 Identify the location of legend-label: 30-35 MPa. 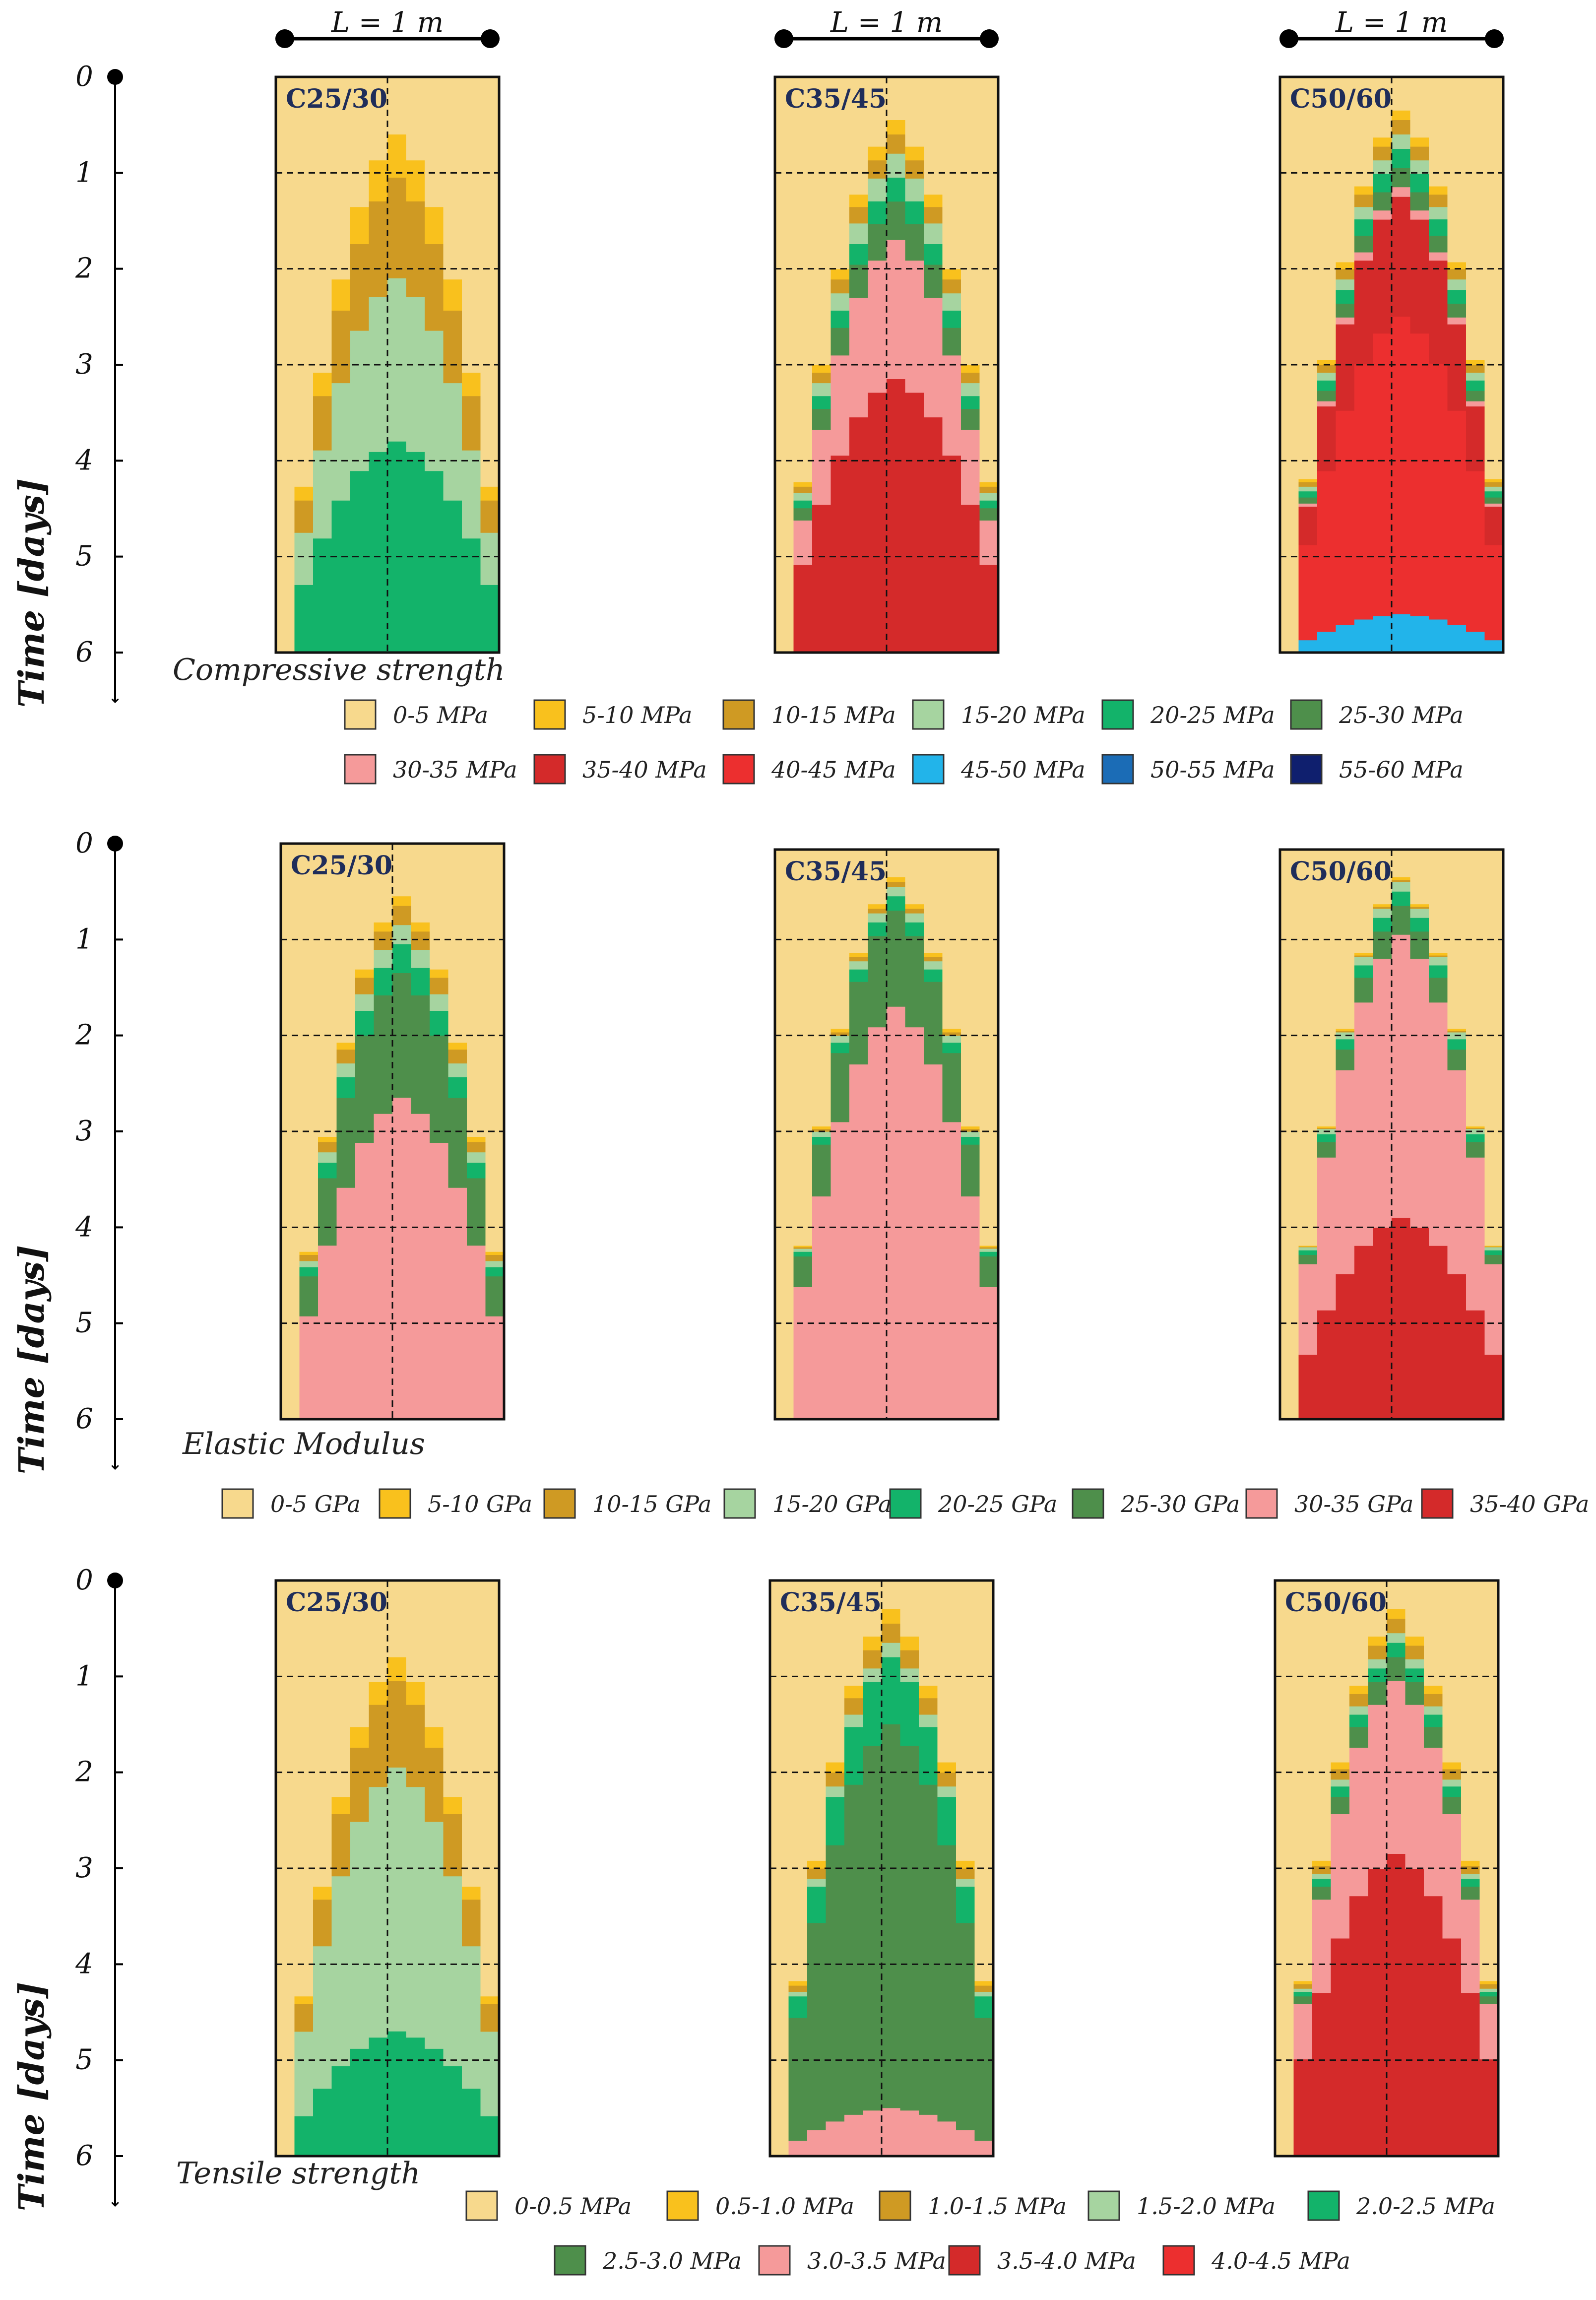
(455, 769).